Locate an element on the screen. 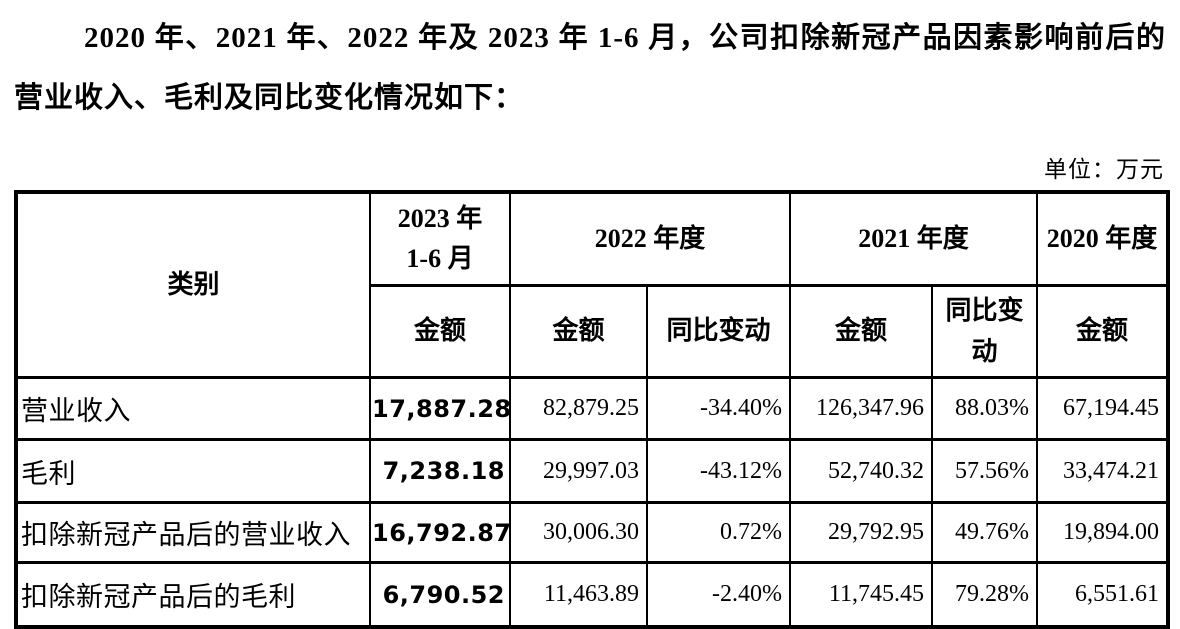 This screenshot has width=1180, height=629. cell-amount-2020: 67,194.45 is located at coordinates (1103, 408).